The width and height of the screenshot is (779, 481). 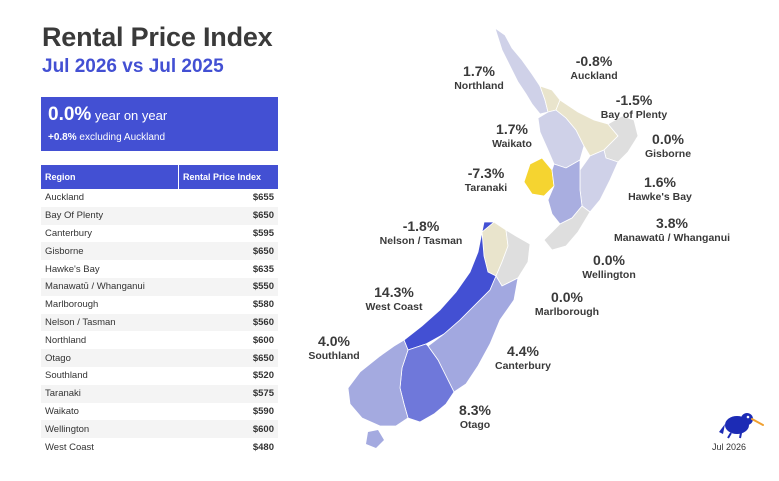 I want to click on region-change-label: 14.3%, so click(x=394, y=292).